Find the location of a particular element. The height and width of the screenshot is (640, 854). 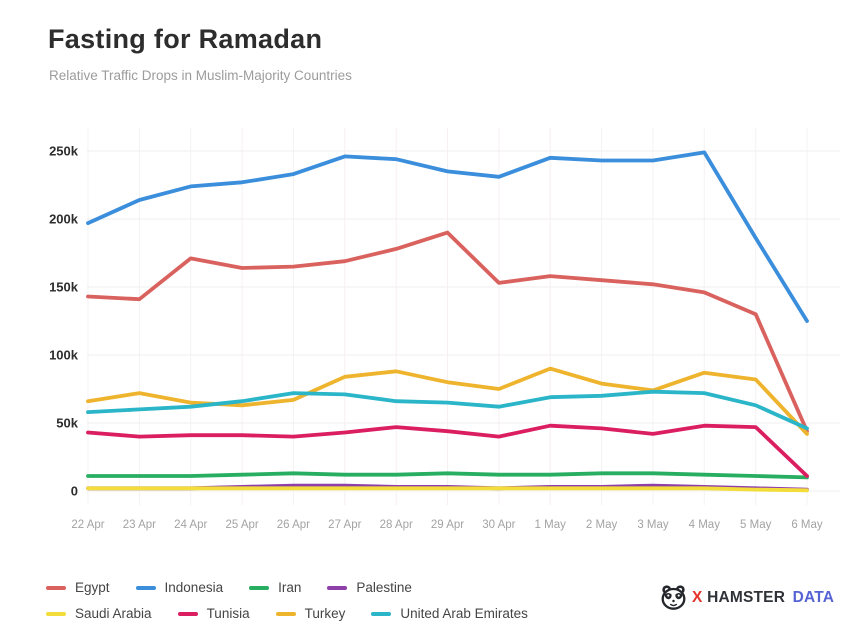

logo-text-data: DATA is located at coordinates (813, 597).